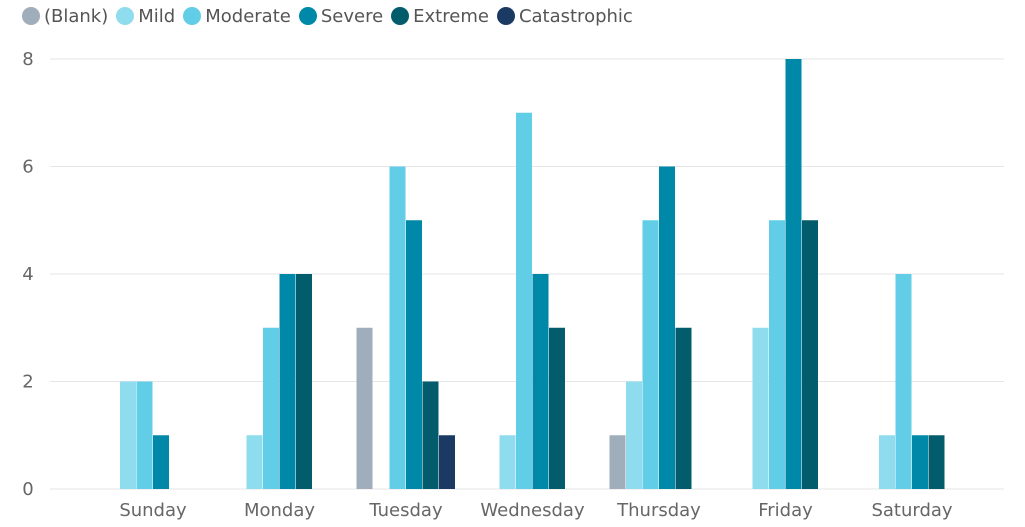 The width and height of the screenshot is (1025, 527). What do you see at coordinates (27, 167) in the screenshot?
I see `y-tick-label: 6` at bounding box center [27, 167].